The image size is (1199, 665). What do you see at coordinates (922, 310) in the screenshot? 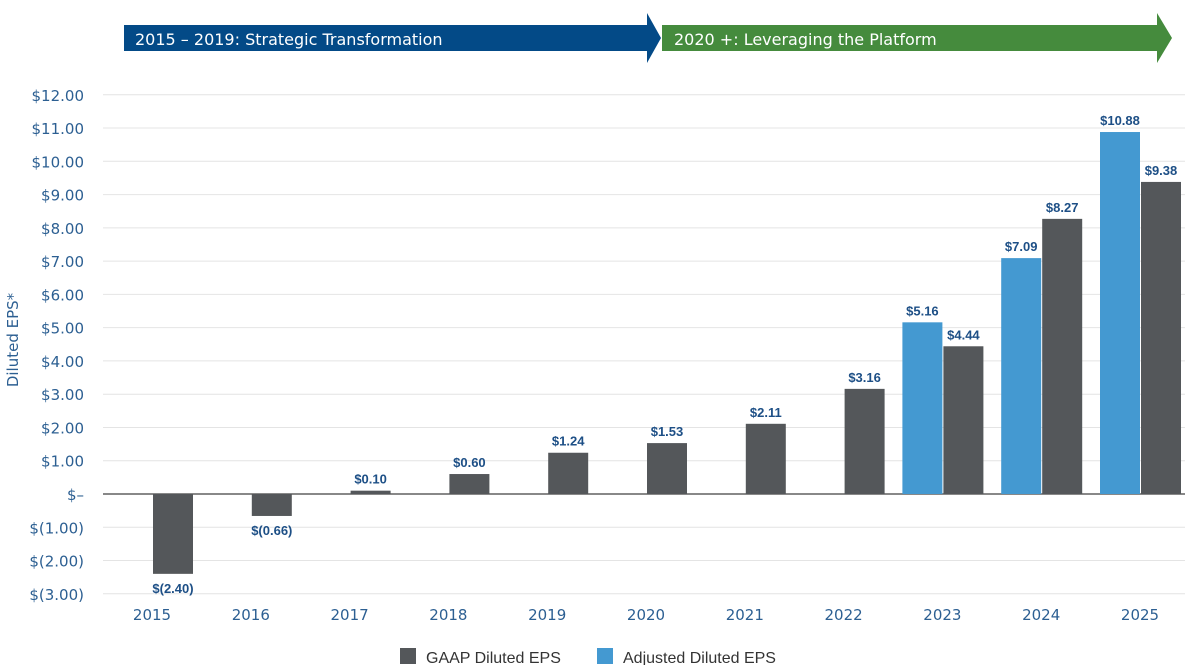
I see `data-label: $5.16` at bounding box center [922, 310].